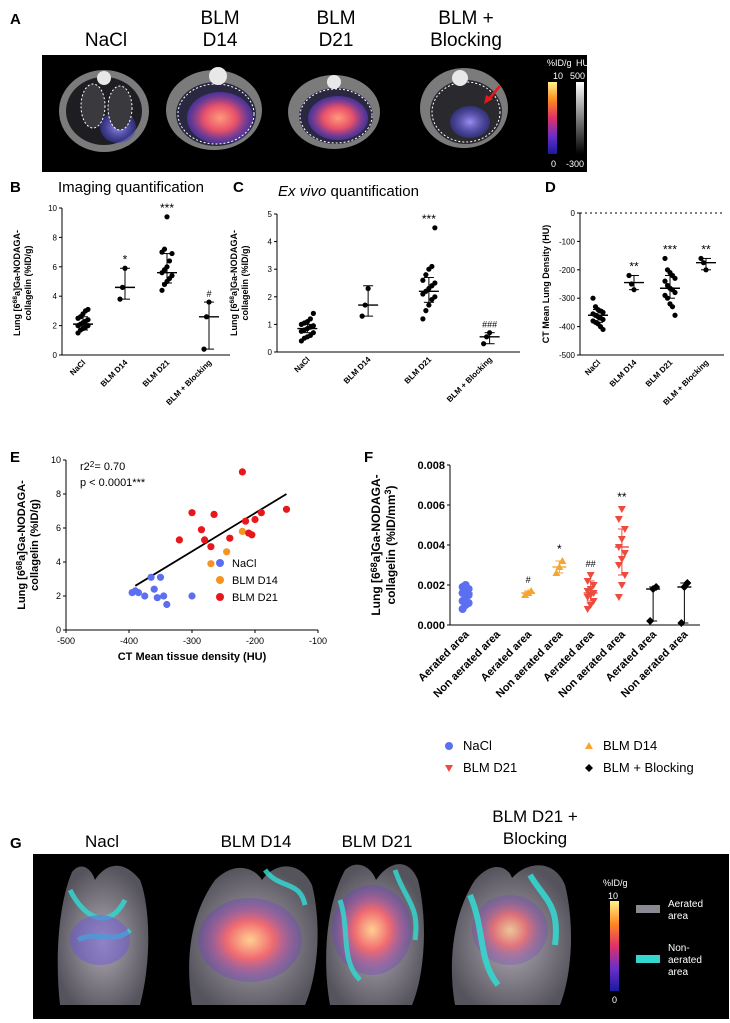  I want to click on y-tick-label: 0.006, so click(431, 506).